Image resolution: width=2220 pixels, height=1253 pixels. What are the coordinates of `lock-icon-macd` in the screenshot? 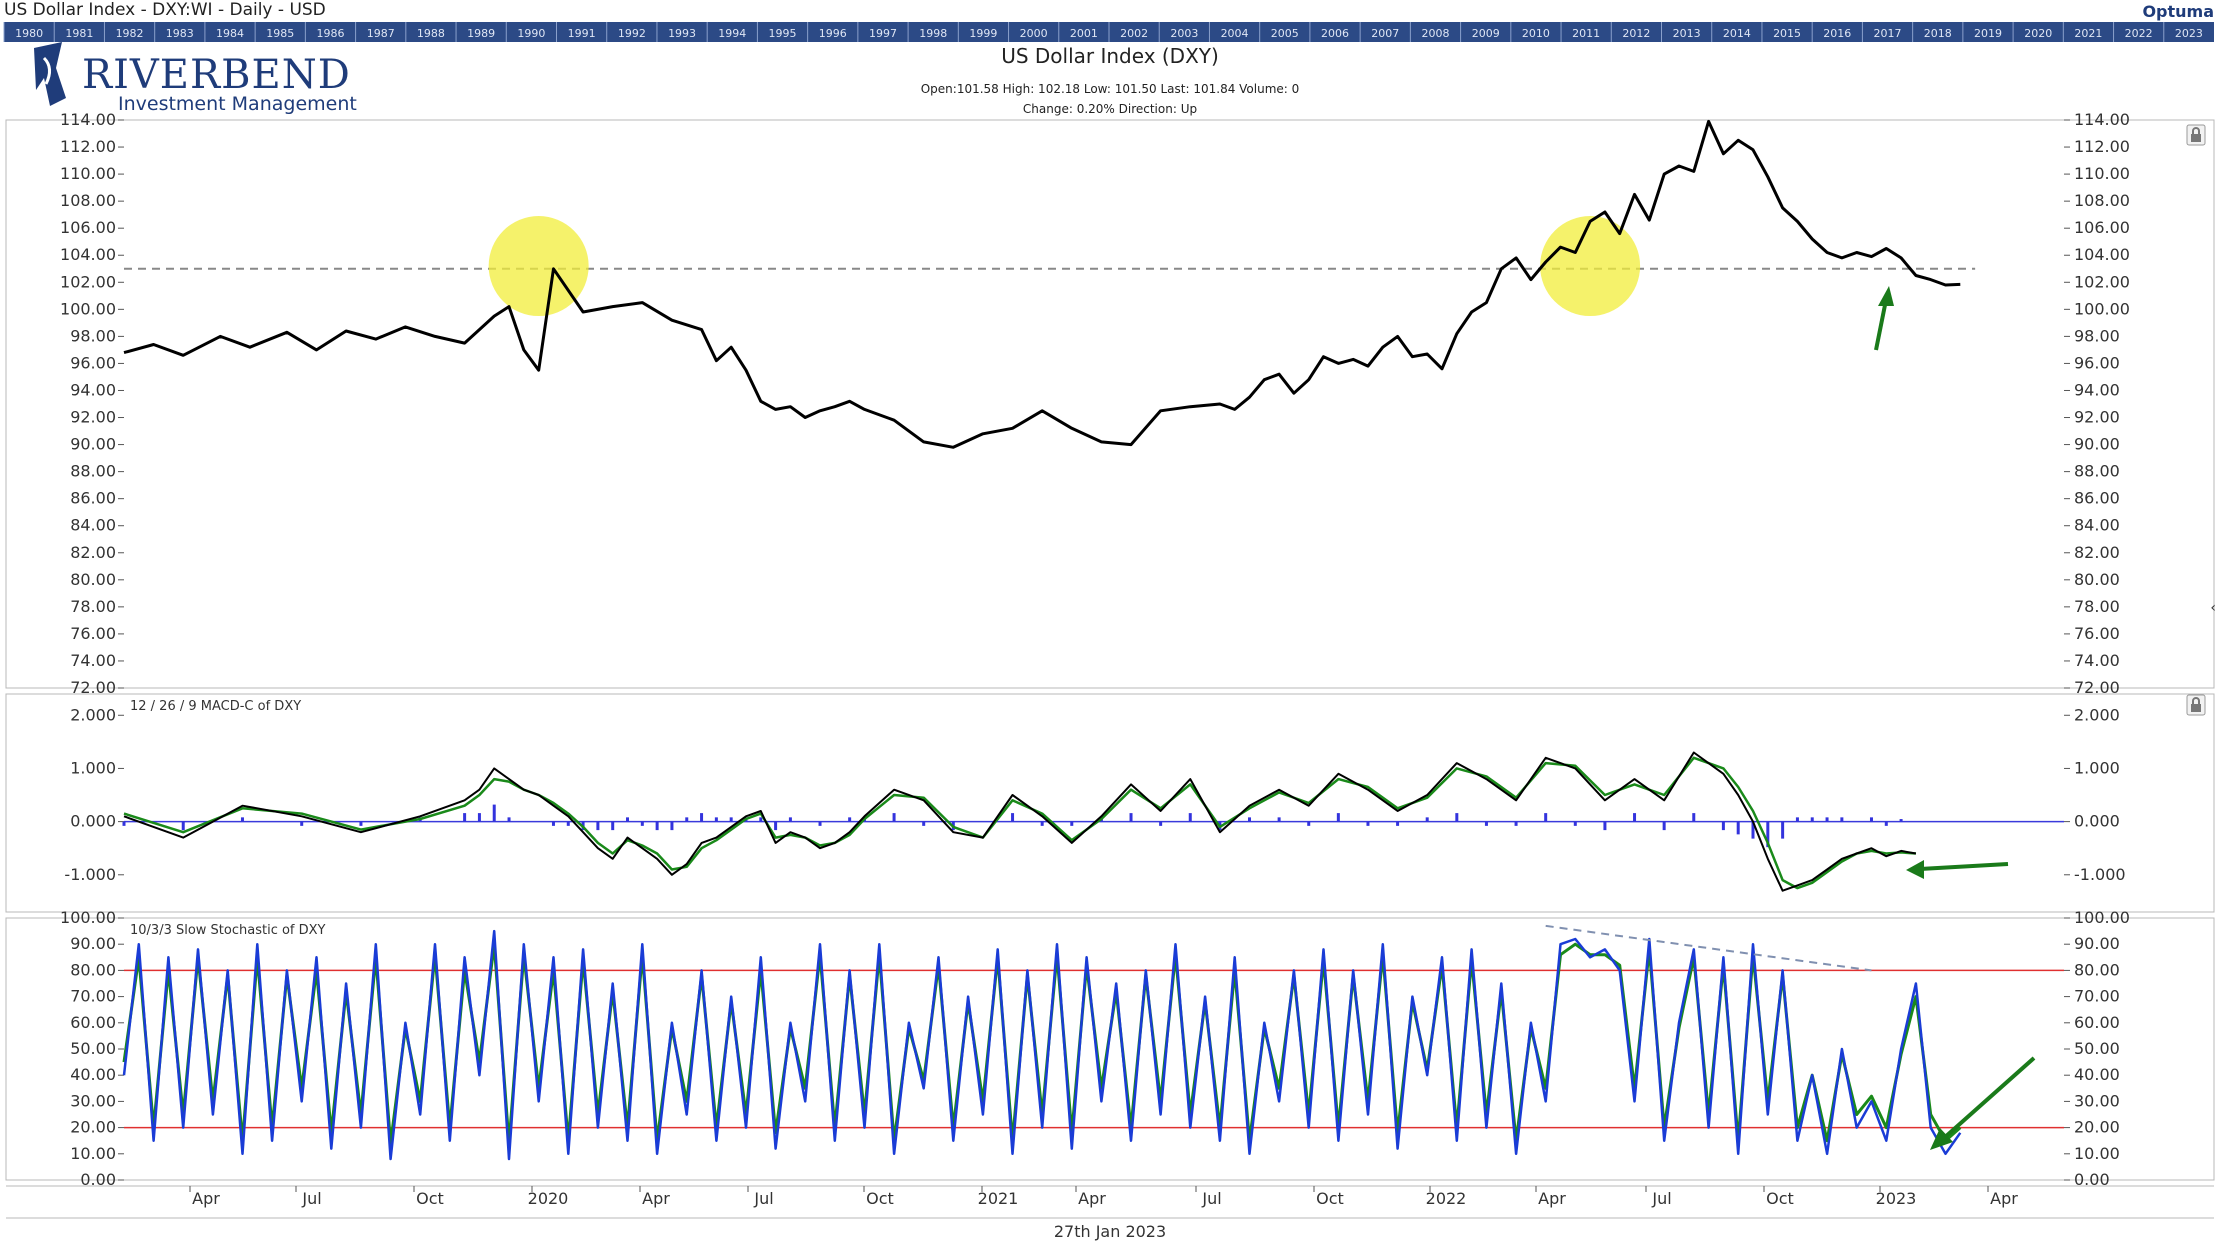 It's located at (2196, 705).